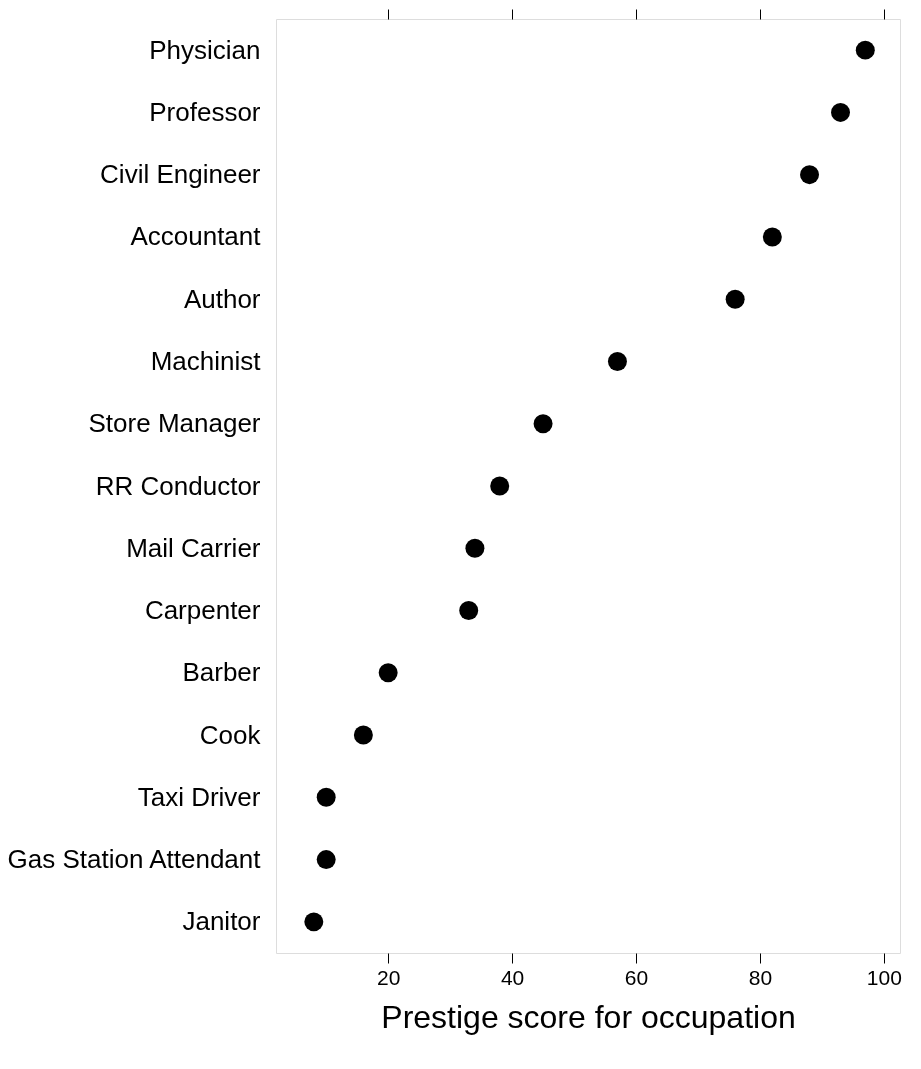  I want to click on y-tick-label: Civil Engineer, so click(180, 174).